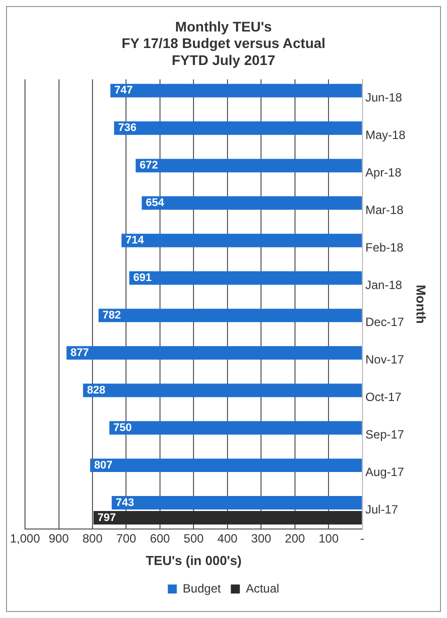 The image size is (447, 618). Describe the element at coordinates (224, 43) in the screenshot. I see `chart-title: Monthly TEU's FY 17/18 Budget versus Actual FYTD July 2017` at that location.